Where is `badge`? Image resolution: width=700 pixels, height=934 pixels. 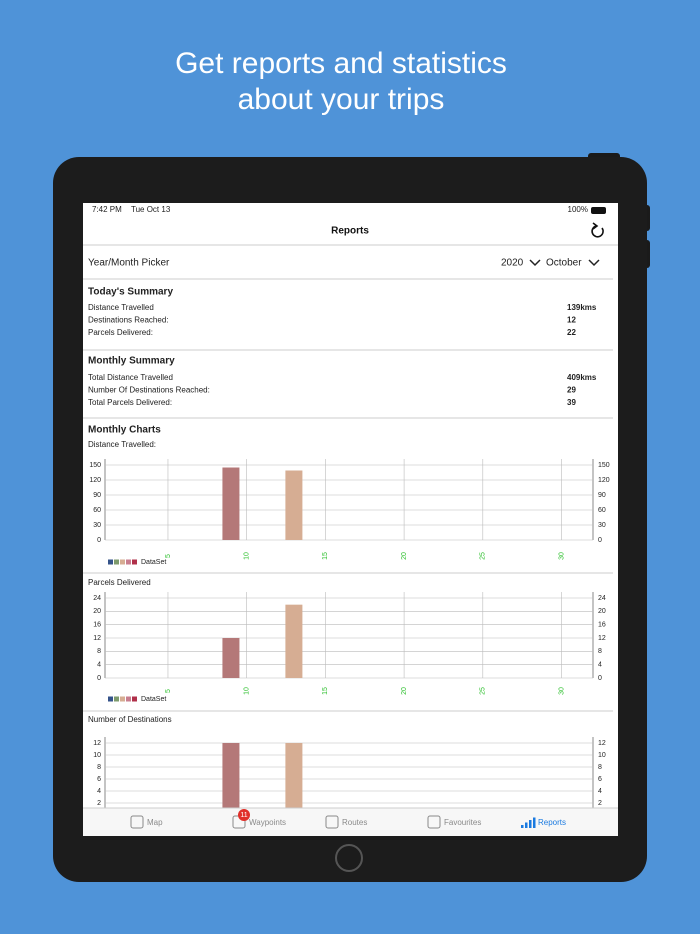
badge is located at coordinates (244, 815).